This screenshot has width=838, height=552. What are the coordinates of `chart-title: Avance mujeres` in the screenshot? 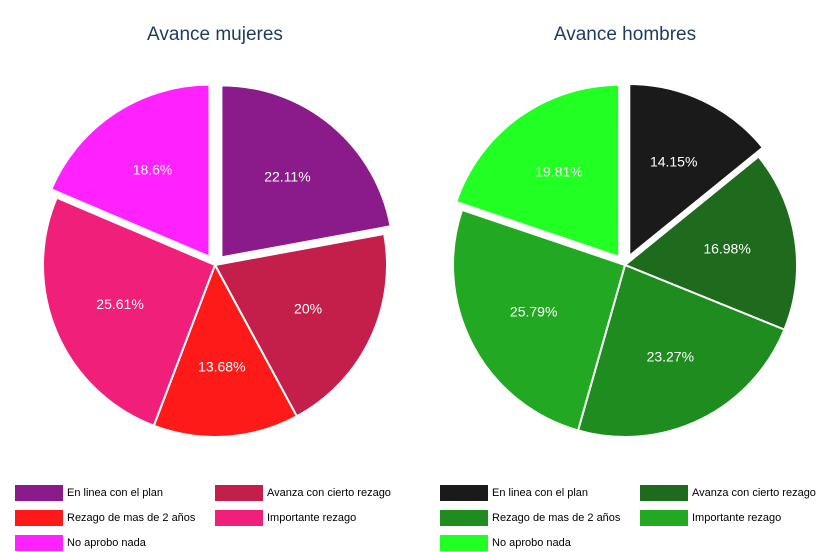 It's located at (215, 34).